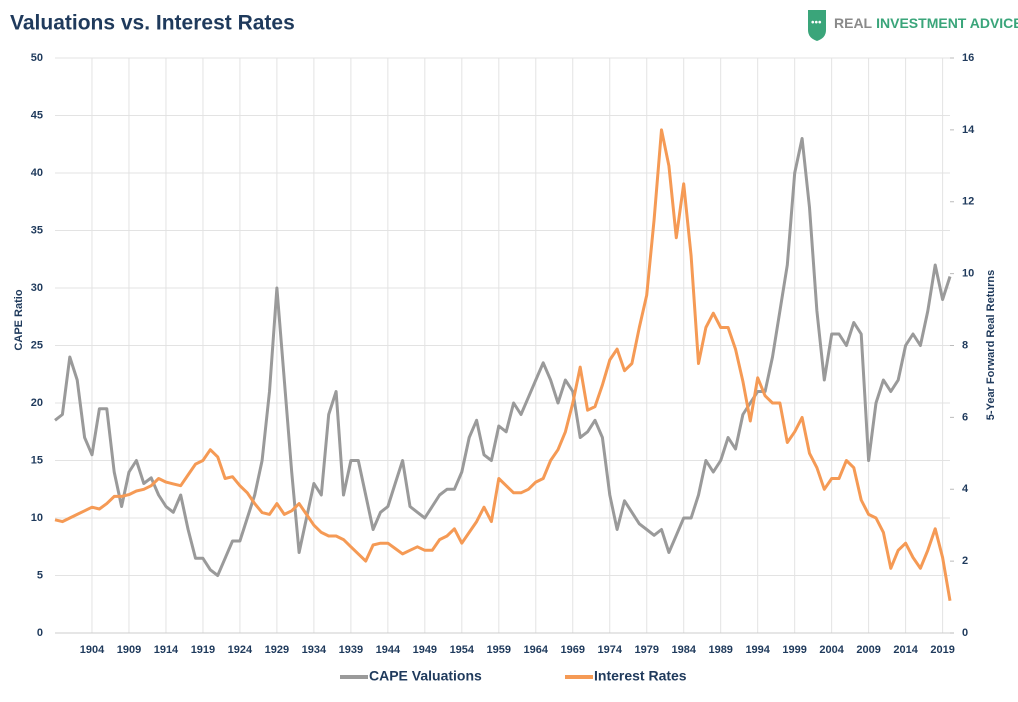 The height and width of the screenshot is (702, 1018). Describe the element at coordinates (37, 460) in the screenshot. I see `y-tick-label: 15` at that location.